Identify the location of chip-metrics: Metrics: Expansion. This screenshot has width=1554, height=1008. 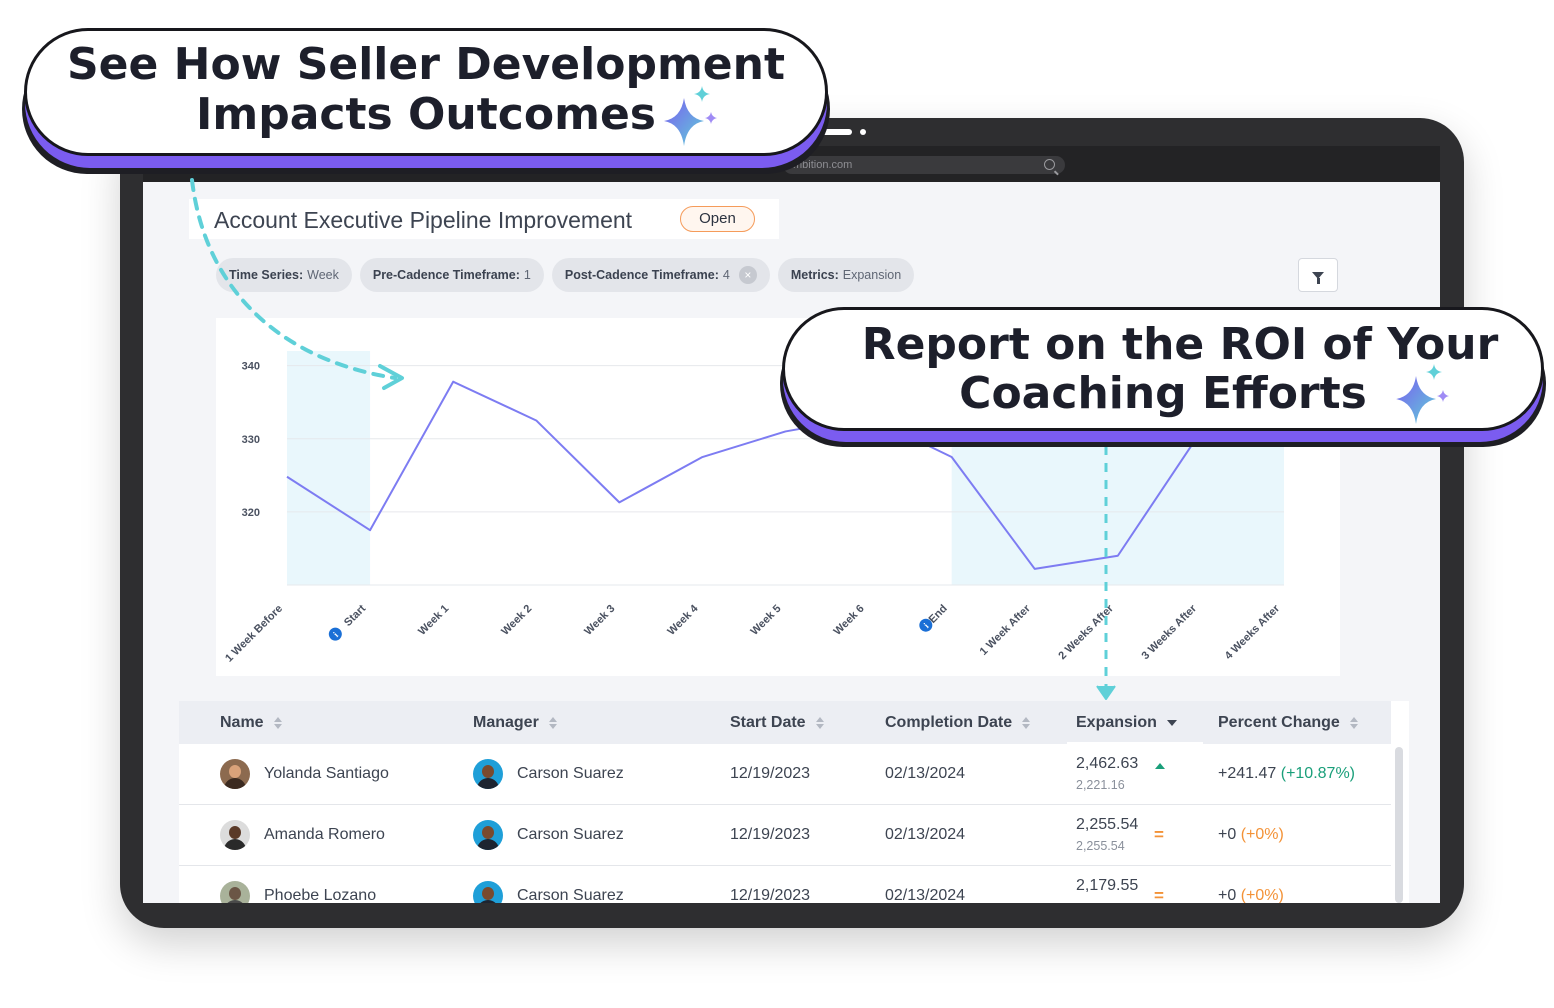
(846, 275).